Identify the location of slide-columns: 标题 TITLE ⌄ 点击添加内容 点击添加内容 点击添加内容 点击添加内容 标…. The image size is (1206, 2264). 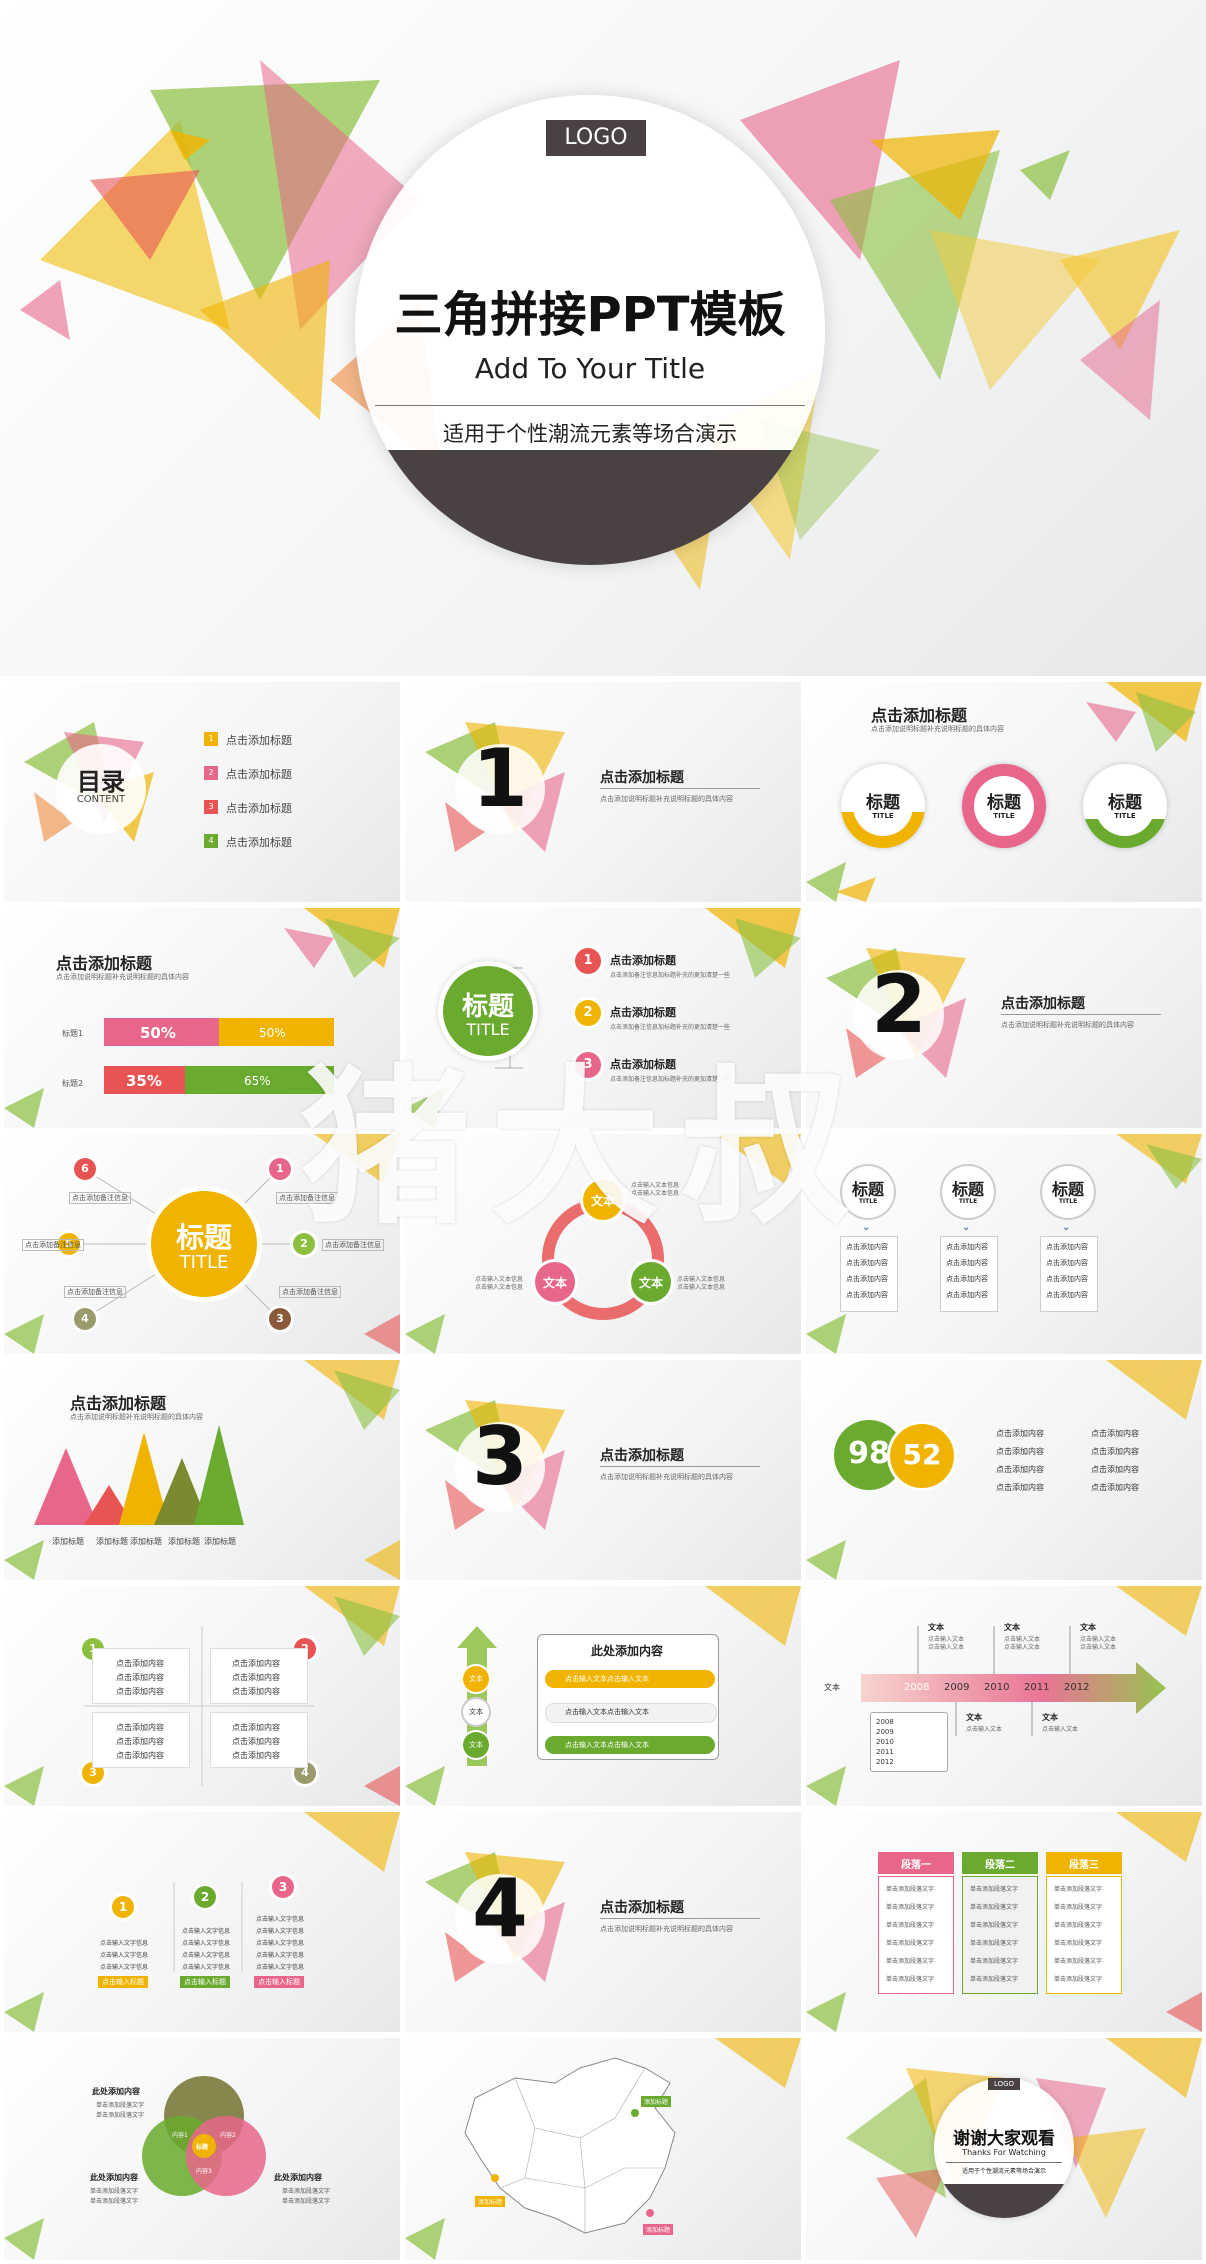
(1004, 1244).